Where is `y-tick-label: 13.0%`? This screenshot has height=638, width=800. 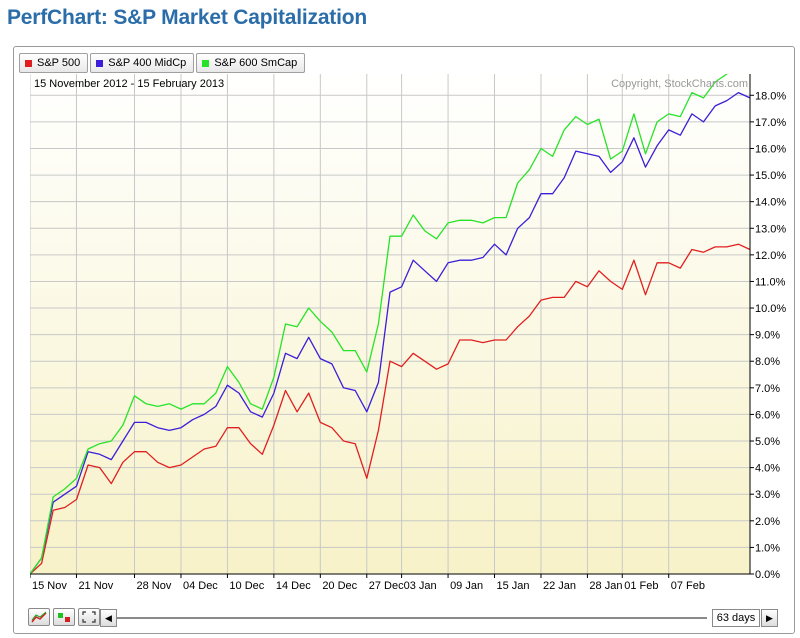 y-tick-label: 13.0% is located at coordinates (770, 229).